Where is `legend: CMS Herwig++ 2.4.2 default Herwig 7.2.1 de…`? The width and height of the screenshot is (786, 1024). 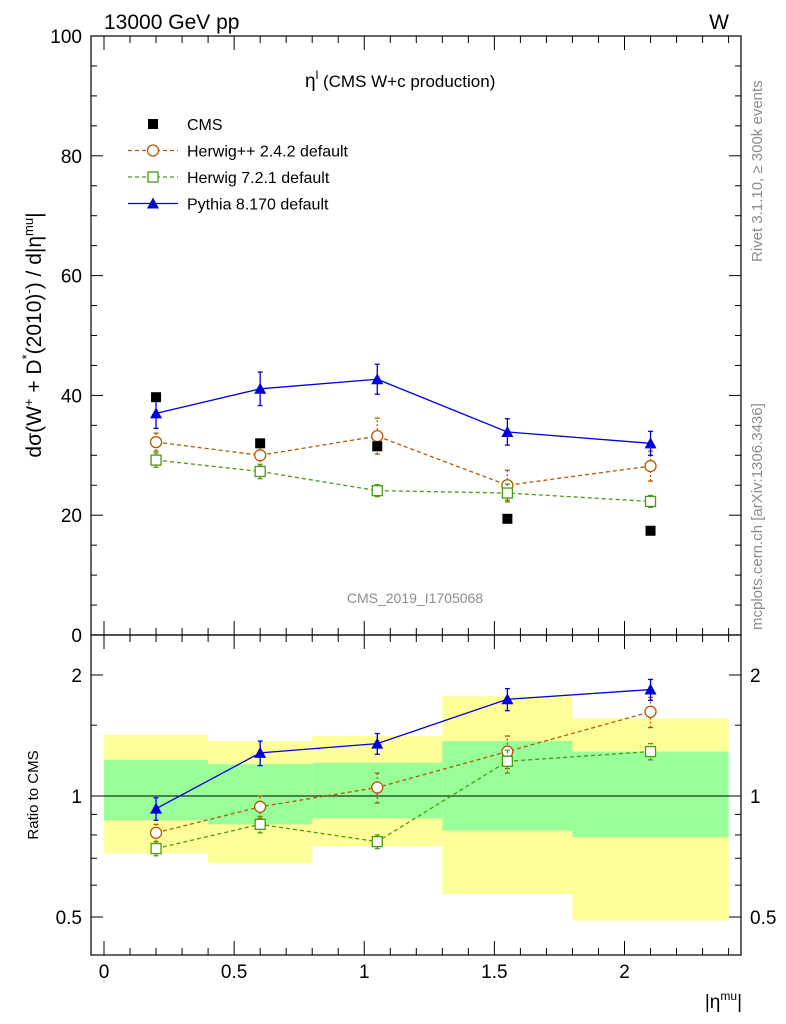
legend: CMS Herwig++ 2.4.2 default Herwig 7.2.1 de… is located at coordinates (238, 165).